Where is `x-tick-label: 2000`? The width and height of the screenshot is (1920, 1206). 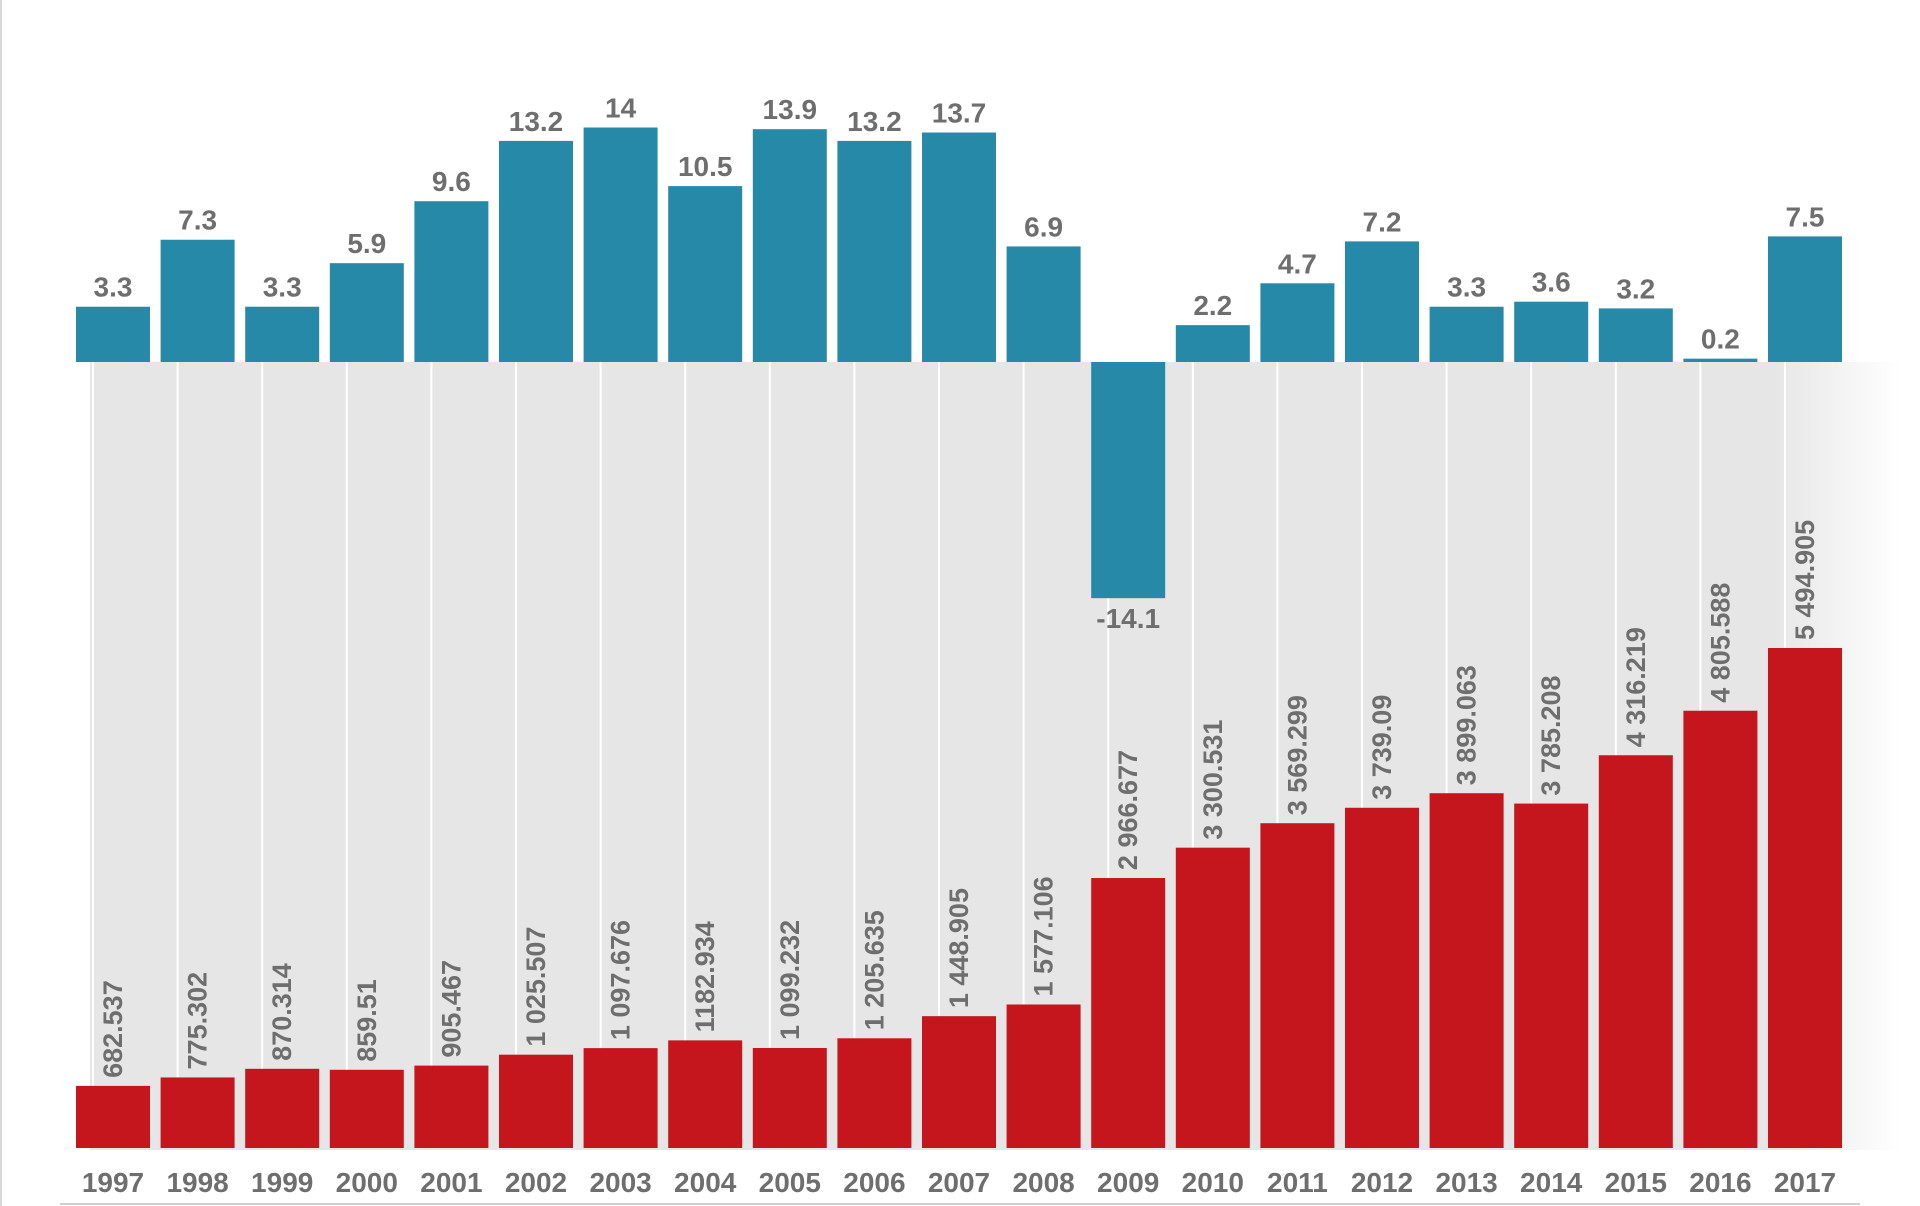 x-tick-label: 2000 is located at coordinates (367, 1182).